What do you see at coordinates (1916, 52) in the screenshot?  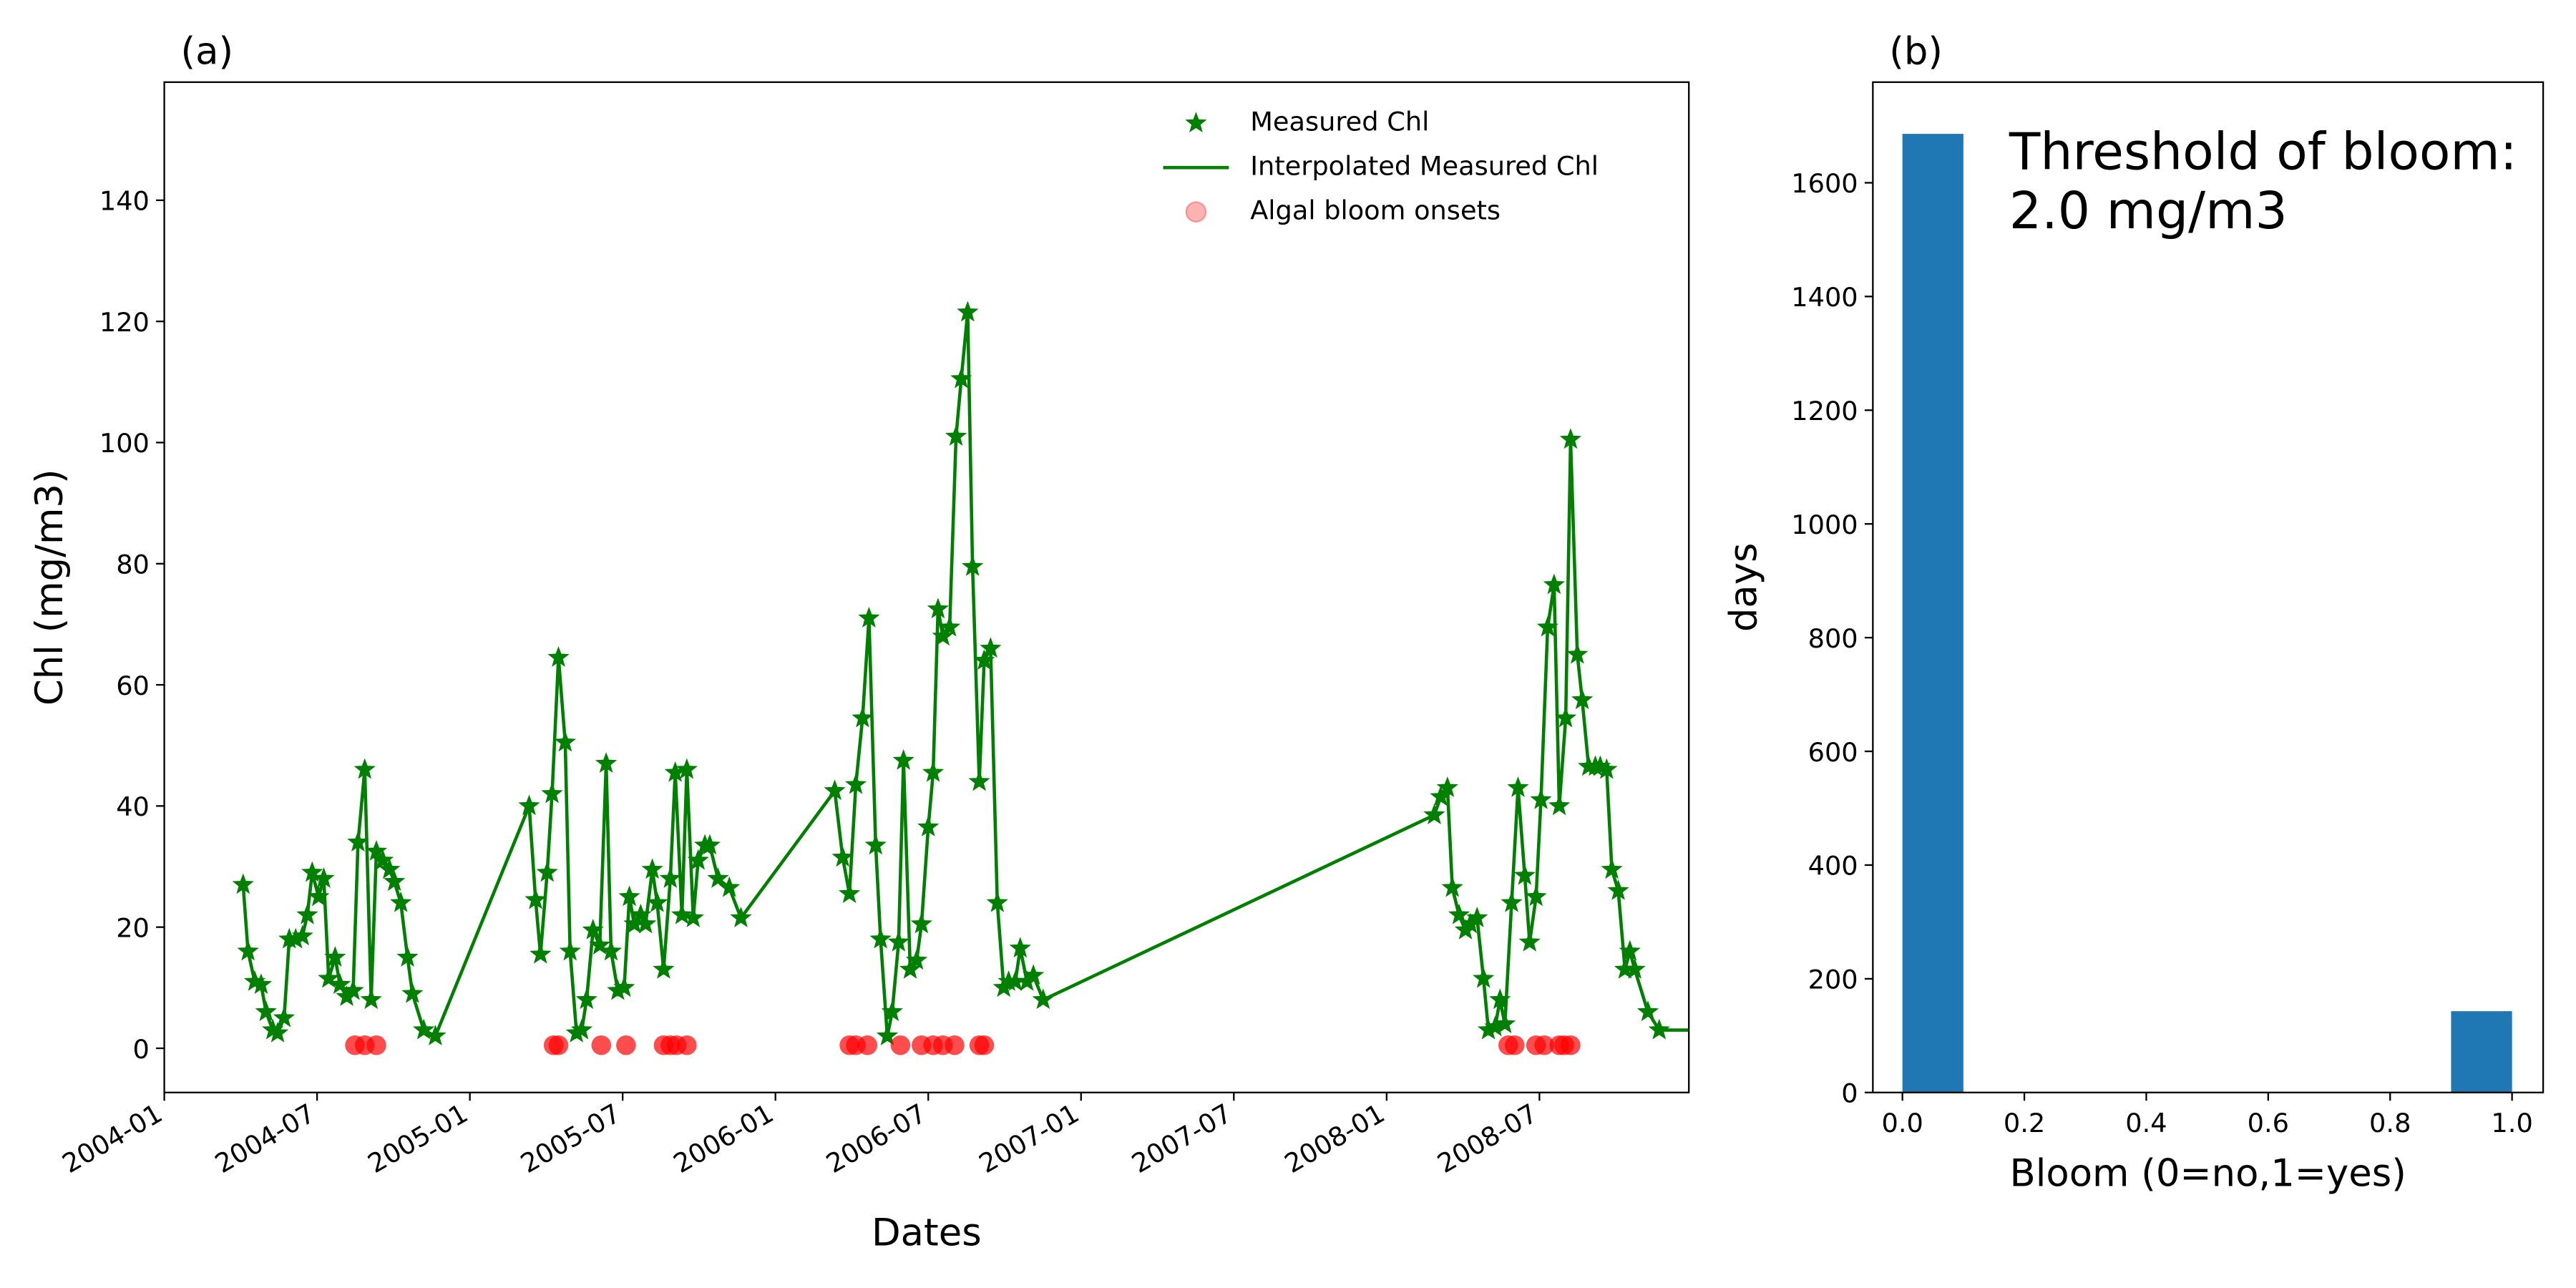 I see `panel-label: (b)` at bounding box center [1916, 52].